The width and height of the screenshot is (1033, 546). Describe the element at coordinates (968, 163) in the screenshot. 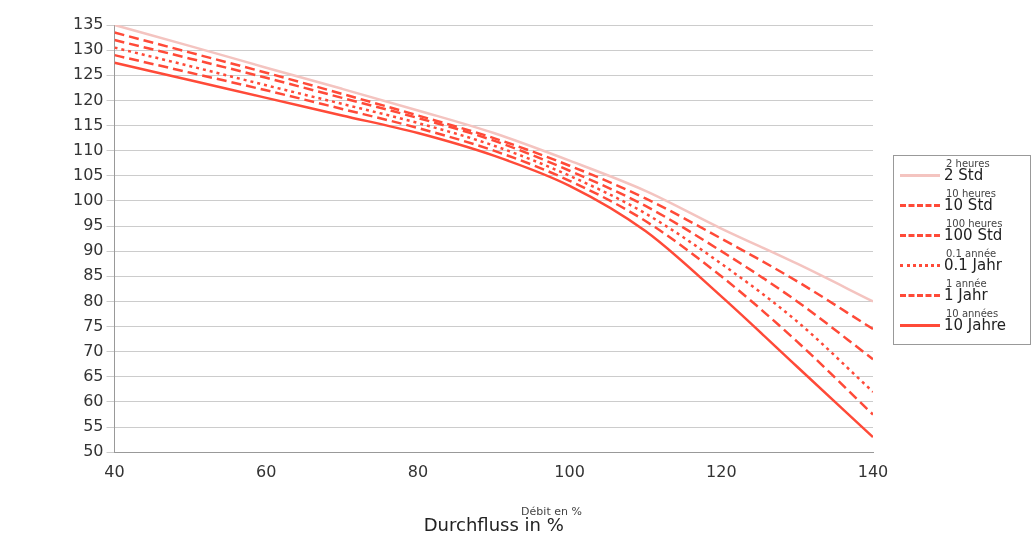

I see `text: 2 heures` at that location.